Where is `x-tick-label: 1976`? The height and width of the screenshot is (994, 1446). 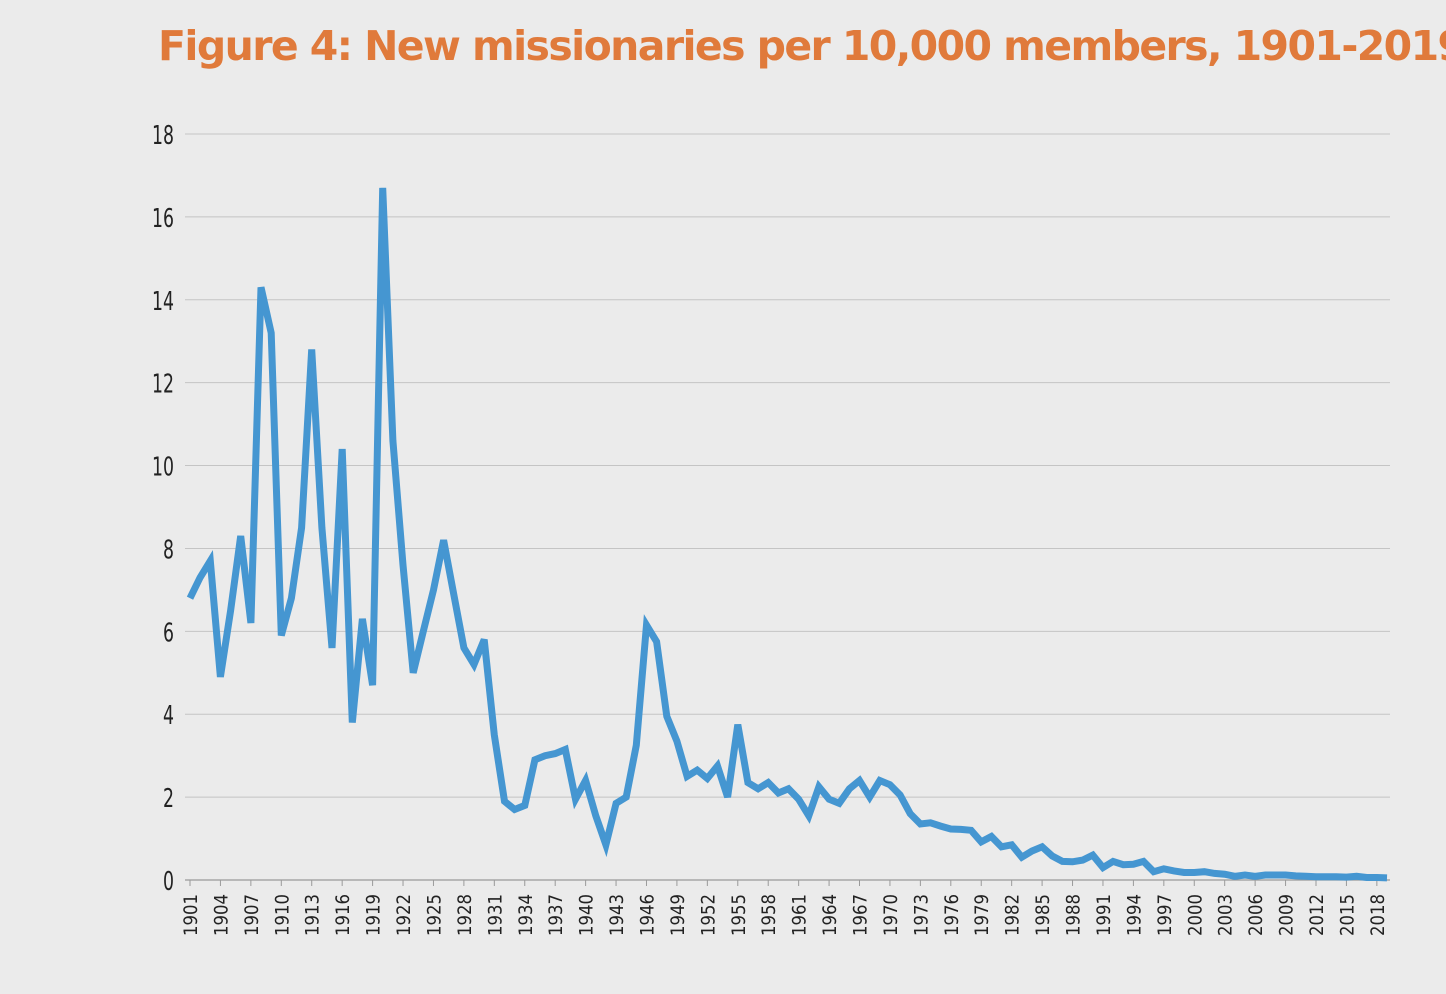
x-tick-label: 1976 is located at coordinates (952, 915).